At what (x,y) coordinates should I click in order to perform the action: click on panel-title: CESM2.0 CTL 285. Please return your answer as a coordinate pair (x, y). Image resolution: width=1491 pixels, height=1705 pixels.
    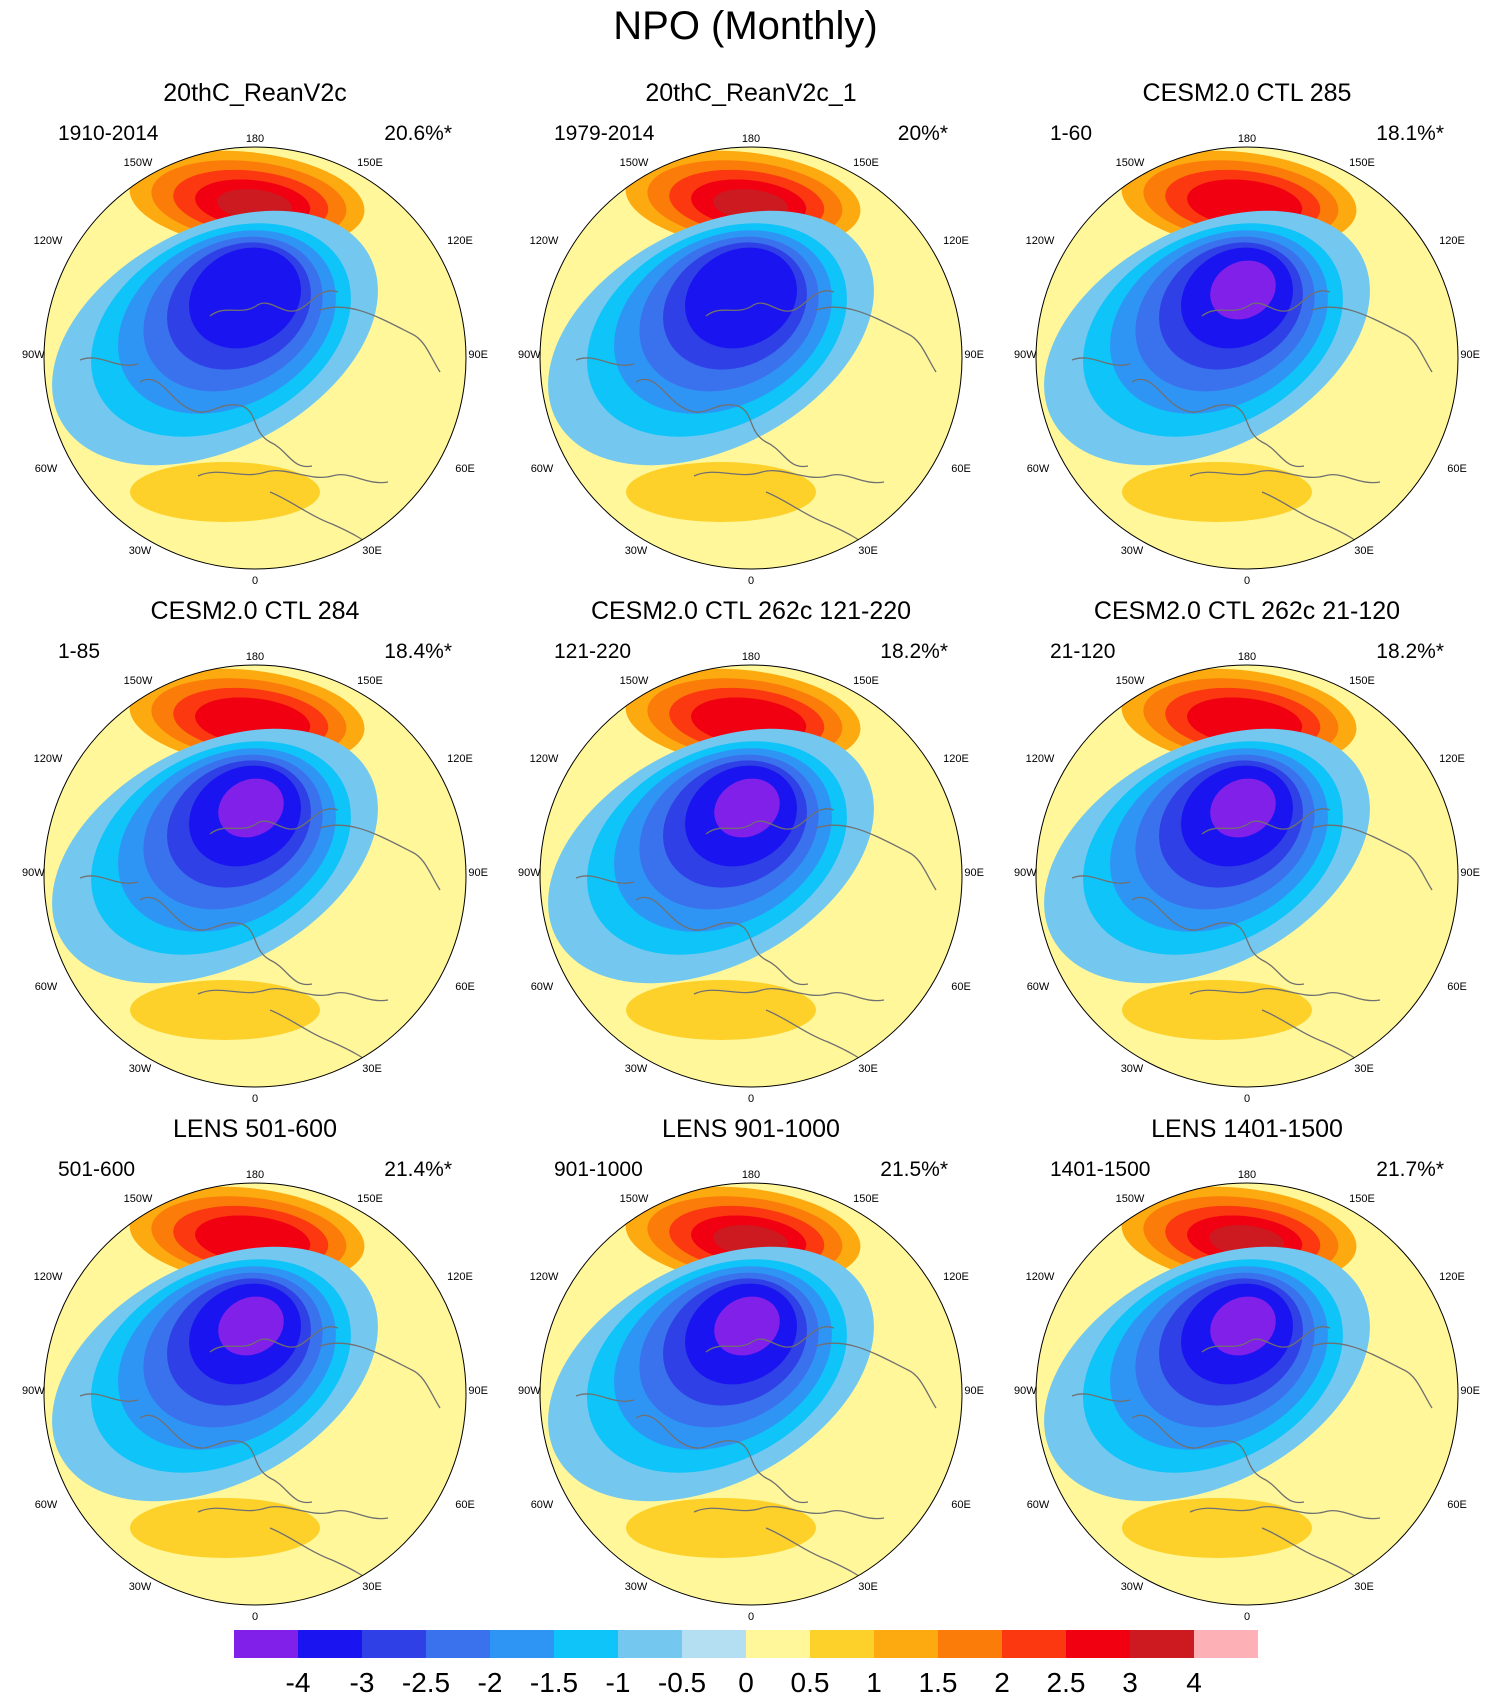
    Looking at the image, I should click on (1247, 93).